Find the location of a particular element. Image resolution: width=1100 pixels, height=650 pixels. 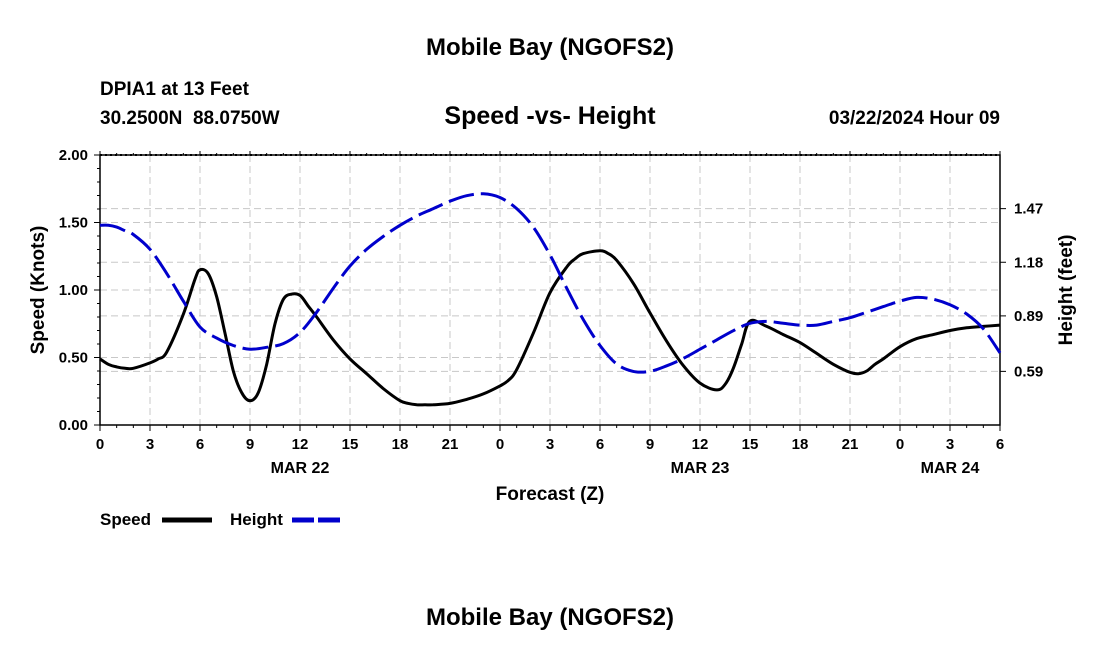

legend: Speed Height is located at coordinates (221, 519).